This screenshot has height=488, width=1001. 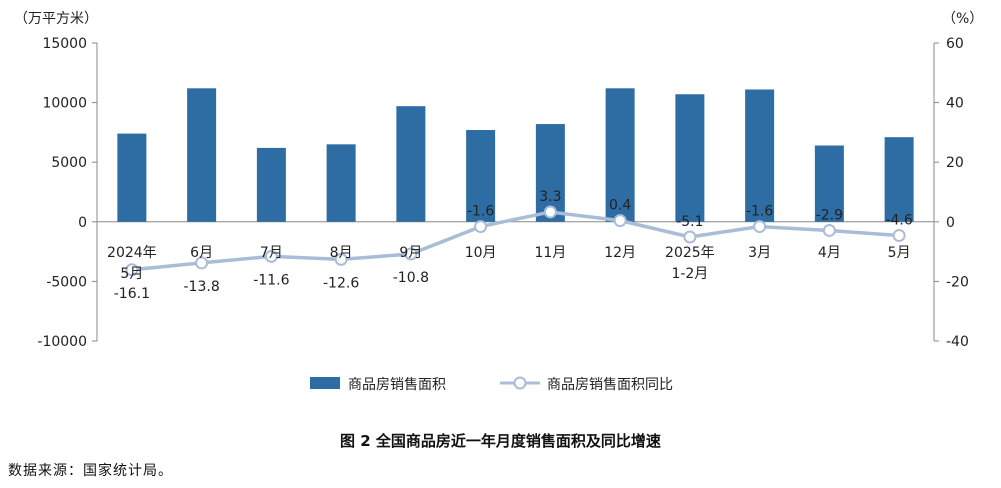 What do you see at coordinates (955, 104) in the screenshot?
I see `right-tick-label: 40` at bounding box center [955, 104].